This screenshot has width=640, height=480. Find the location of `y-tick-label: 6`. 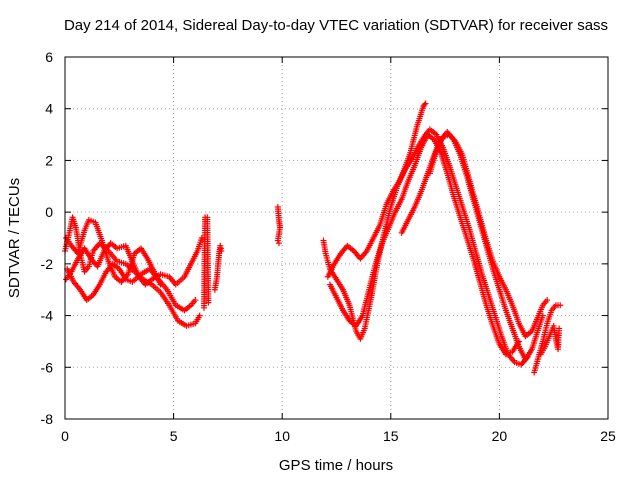

y-tick-label: 6 is located at coordinates (49, 57).